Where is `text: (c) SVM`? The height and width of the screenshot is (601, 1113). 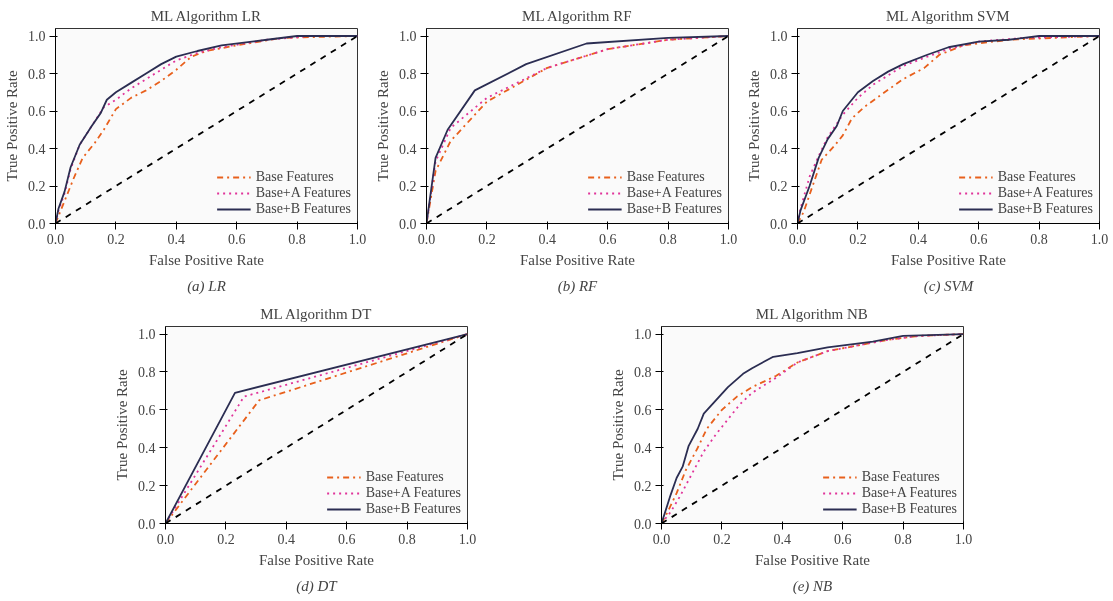 text: (c) SVM is located at coordinates (949, 286).